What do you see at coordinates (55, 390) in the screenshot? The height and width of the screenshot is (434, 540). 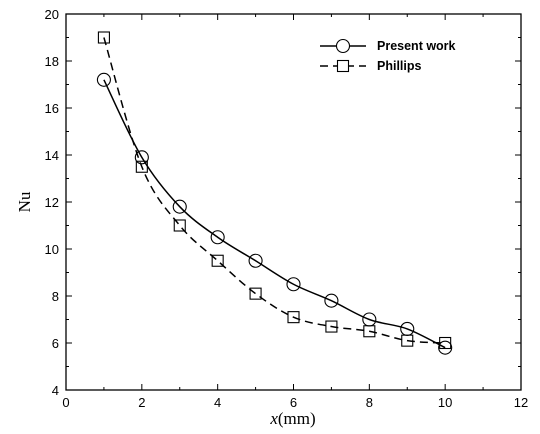 I see `y-tick-label: 4` at bounding box center [55, 390].